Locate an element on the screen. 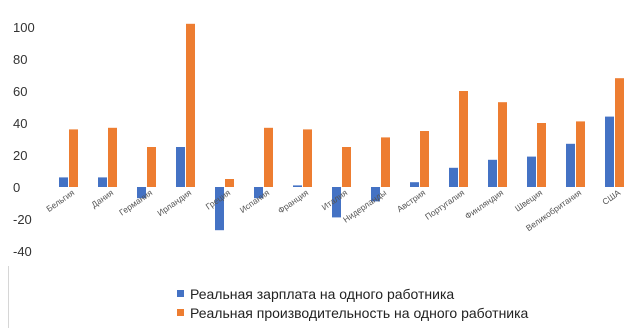 The height and width of the screenshot is (328, 640). x-category-label: Франция is located at coordinates (293, 201).